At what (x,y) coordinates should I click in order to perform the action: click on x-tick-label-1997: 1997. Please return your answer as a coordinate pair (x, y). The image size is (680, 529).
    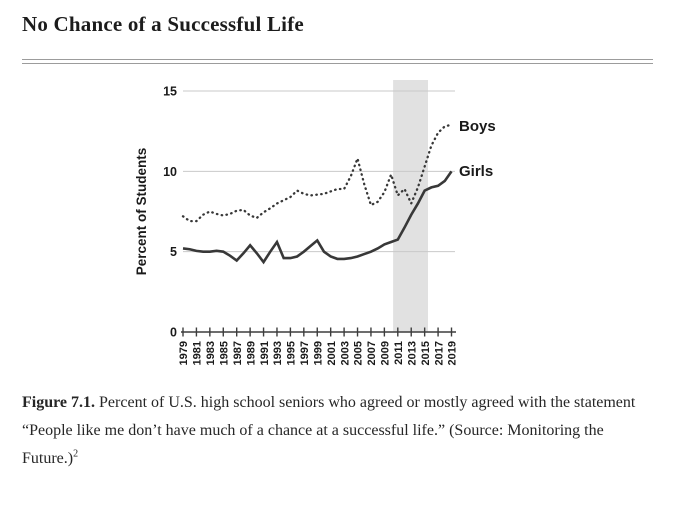
    Looking at the image, I should click on (305, 353).